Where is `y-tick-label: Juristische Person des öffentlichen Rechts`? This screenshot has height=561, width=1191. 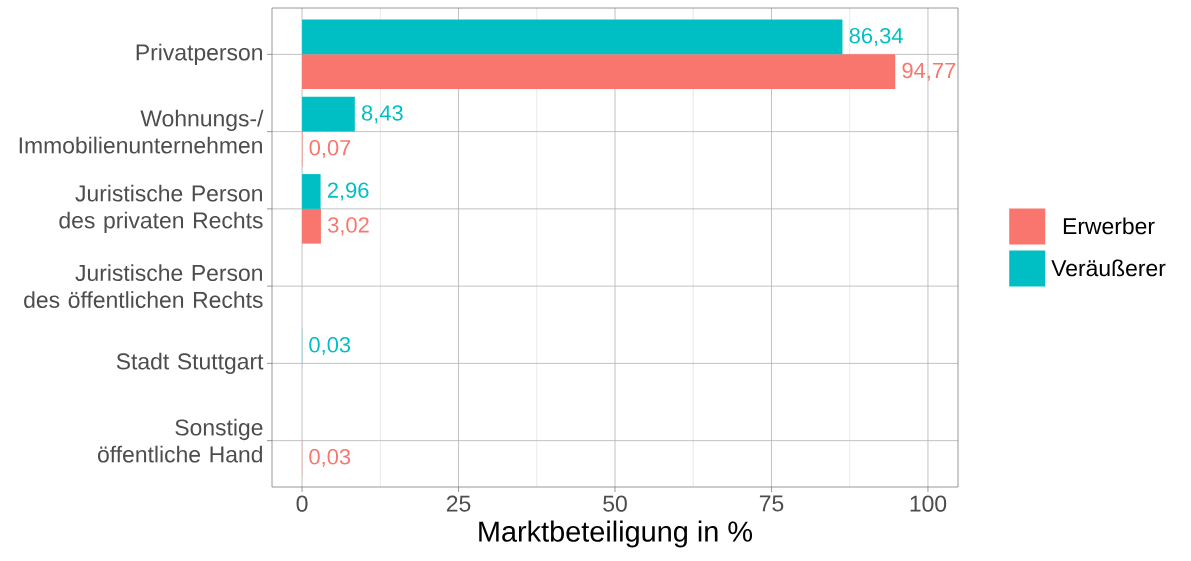
y-tick-label: Juristische Person des öffentlichen Rechts is located at coordinates (143, 286).